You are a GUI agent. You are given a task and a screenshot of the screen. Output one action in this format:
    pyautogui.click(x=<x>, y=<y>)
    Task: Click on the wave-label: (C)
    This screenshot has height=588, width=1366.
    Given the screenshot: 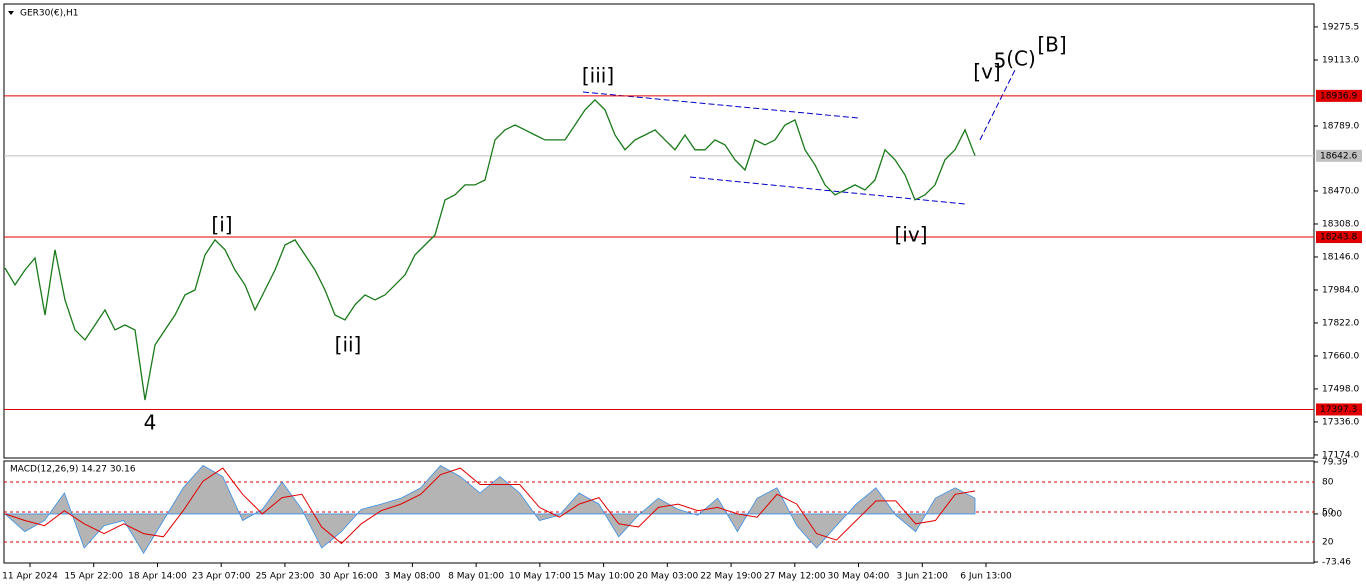 What is the action you would take?
    pyautogui.click(x=1021, y=59)
    